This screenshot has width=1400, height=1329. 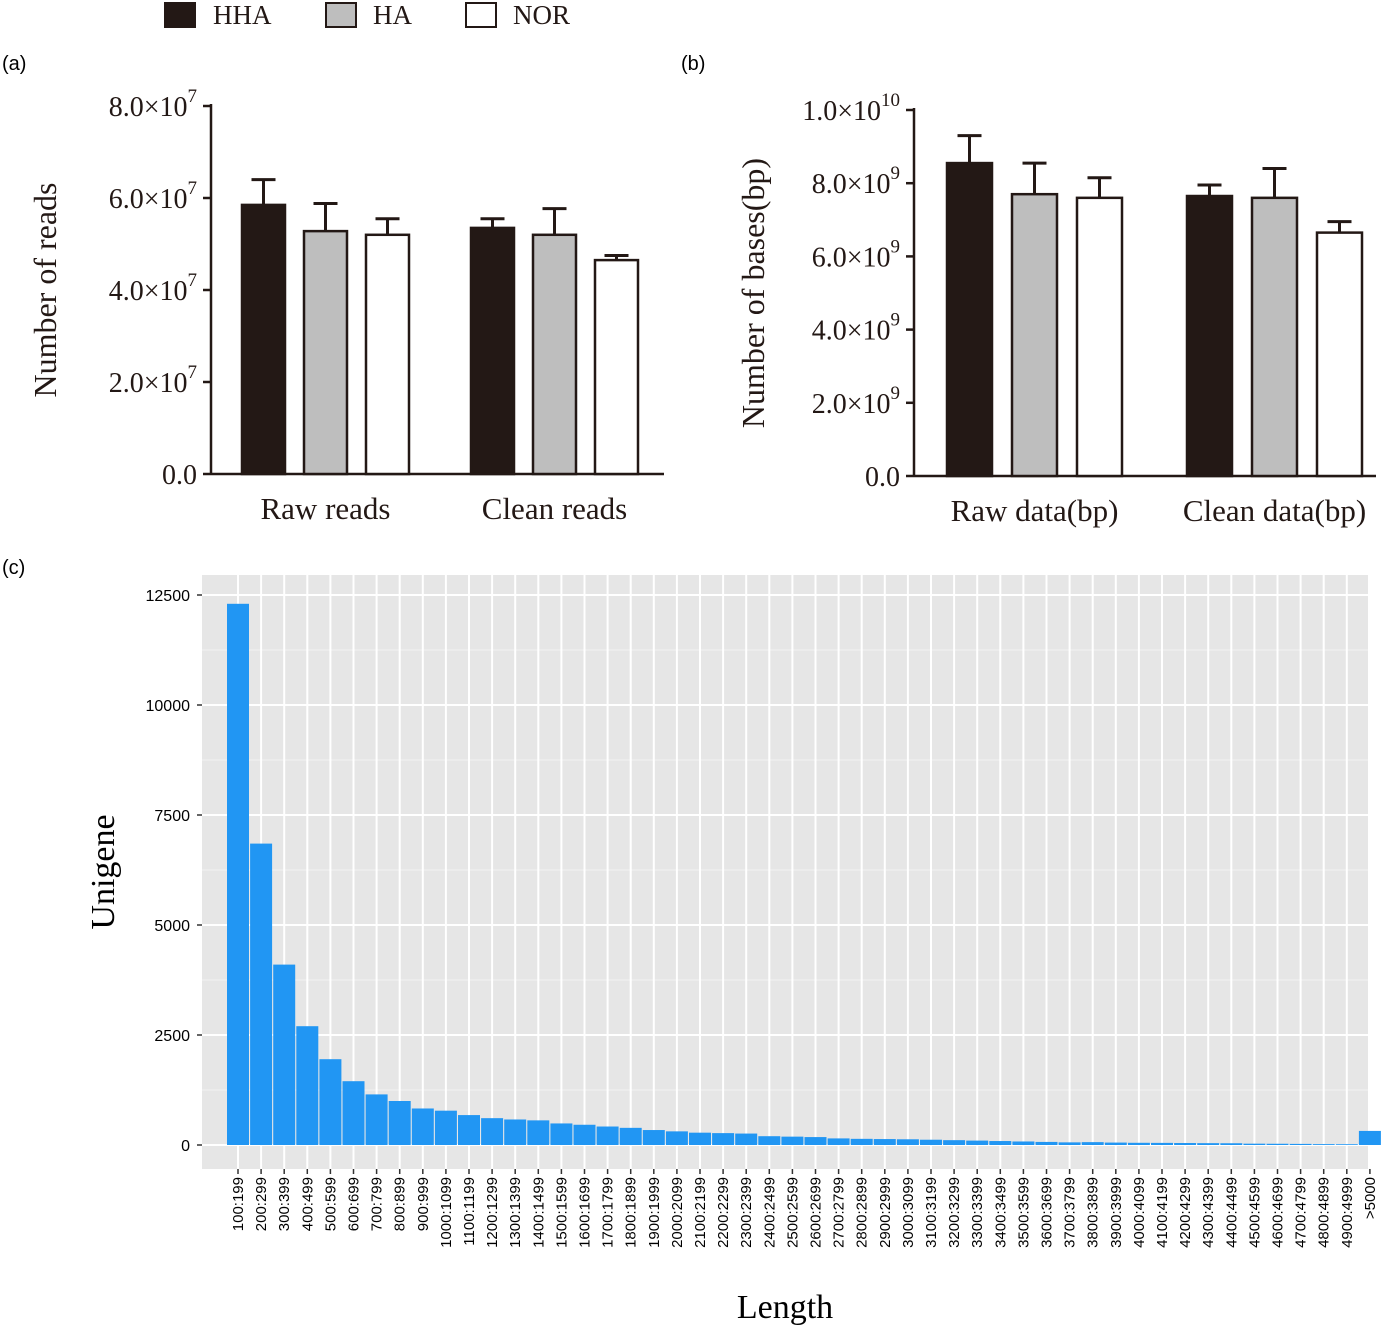 What do you see at coordinates (693, 64) in the screenshot?
I see `panel-label: (b)` at bounding box center [693, 64].